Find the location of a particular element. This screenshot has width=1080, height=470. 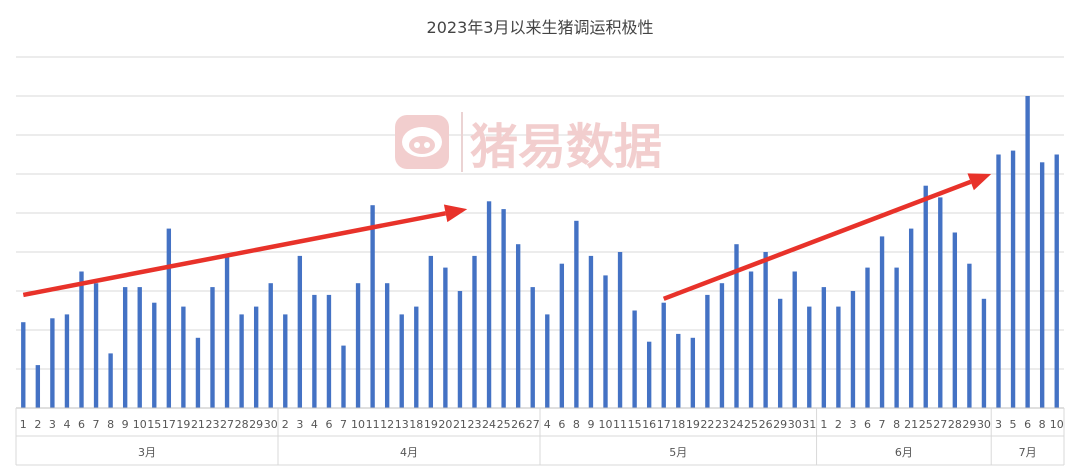

month-label: 4月 is located at coordinates (409, 452).